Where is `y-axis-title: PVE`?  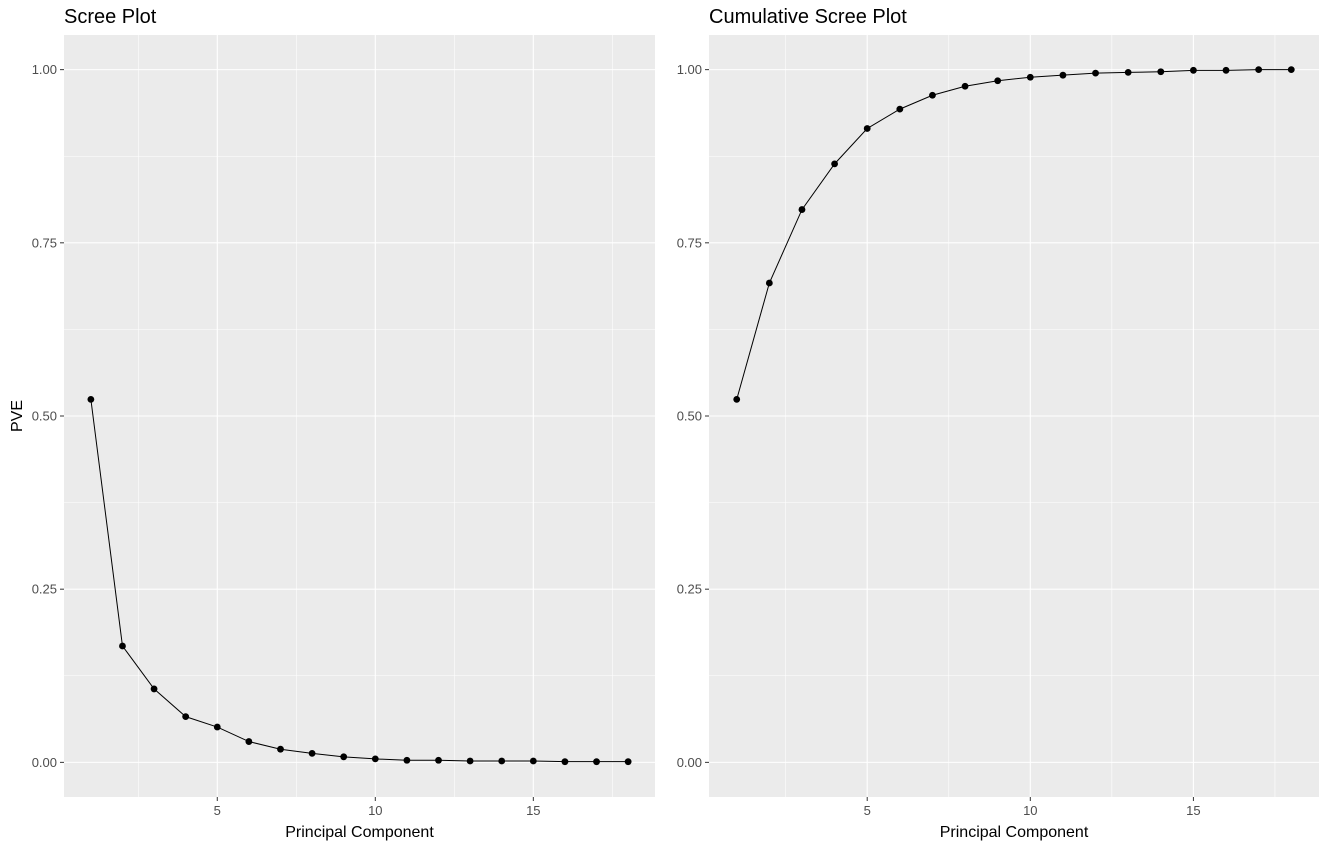 y-axis-title: PVE is located at coordinates (17, 416).